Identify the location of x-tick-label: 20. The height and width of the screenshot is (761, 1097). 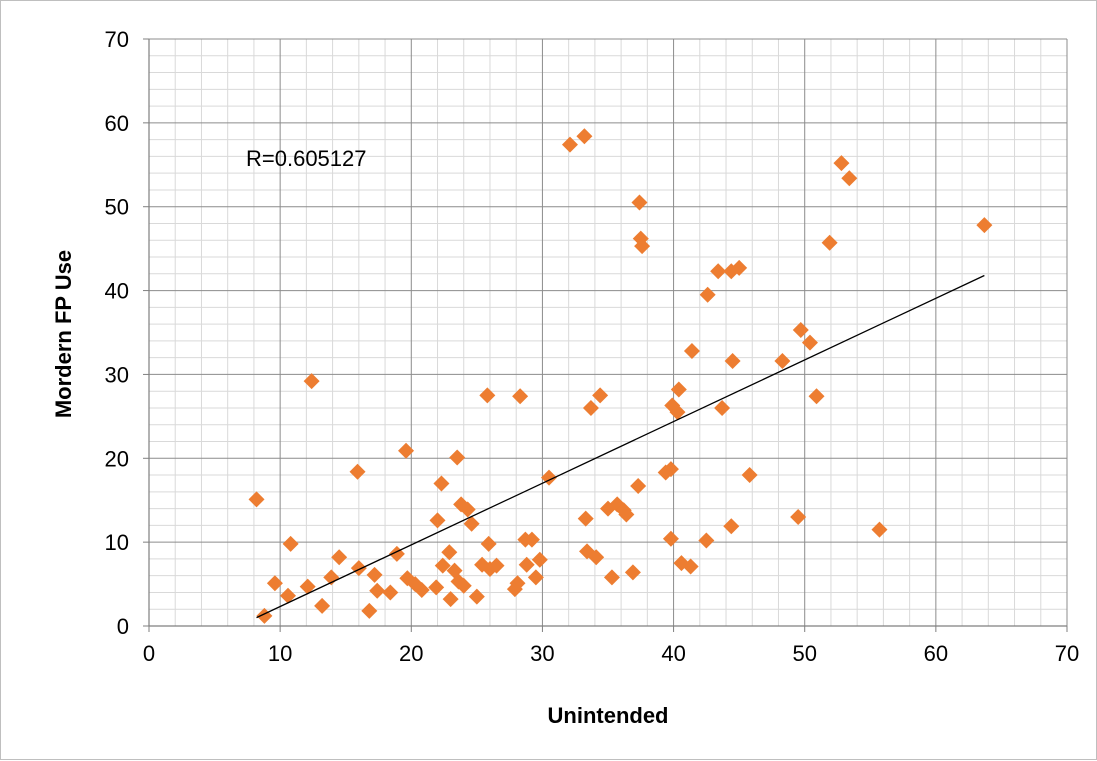
(411, 653).